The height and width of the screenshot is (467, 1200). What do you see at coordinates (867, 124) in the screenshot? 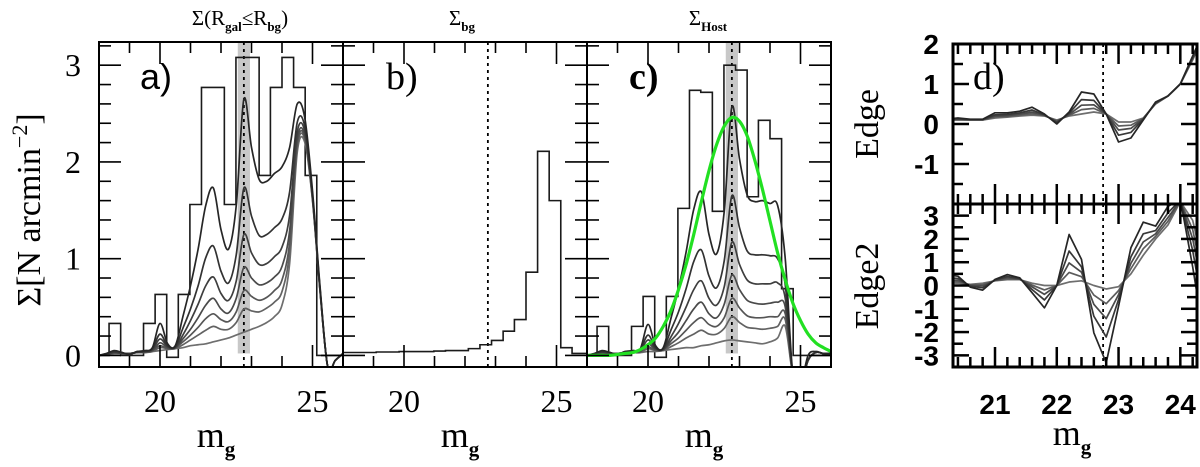
I see `y-axis-label-edge: Edge` at bounding box center [867, 124].